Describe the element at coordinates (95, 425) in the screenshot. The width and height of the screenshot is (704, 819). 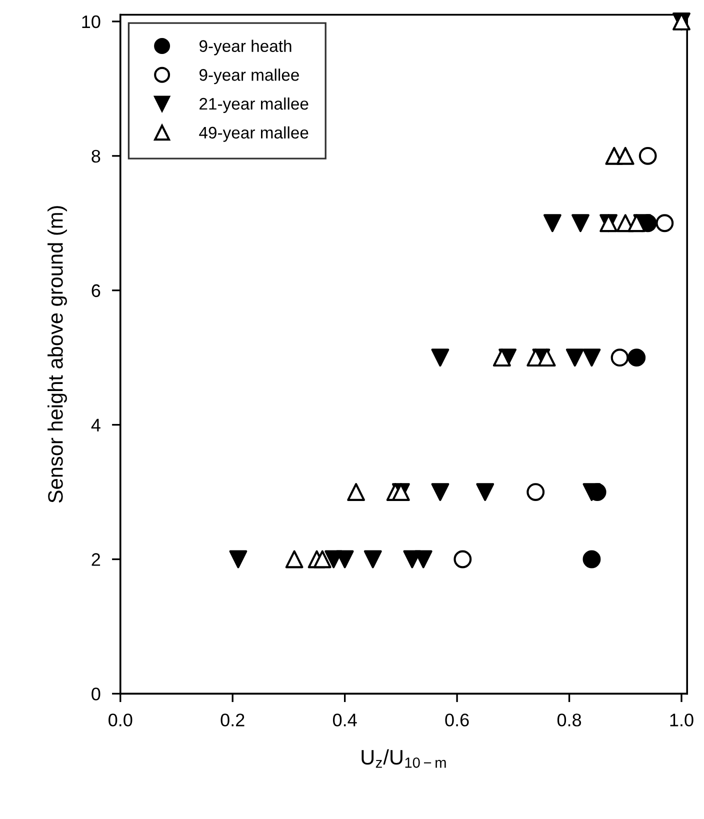
I see `y-tick-label: 4` at that location.